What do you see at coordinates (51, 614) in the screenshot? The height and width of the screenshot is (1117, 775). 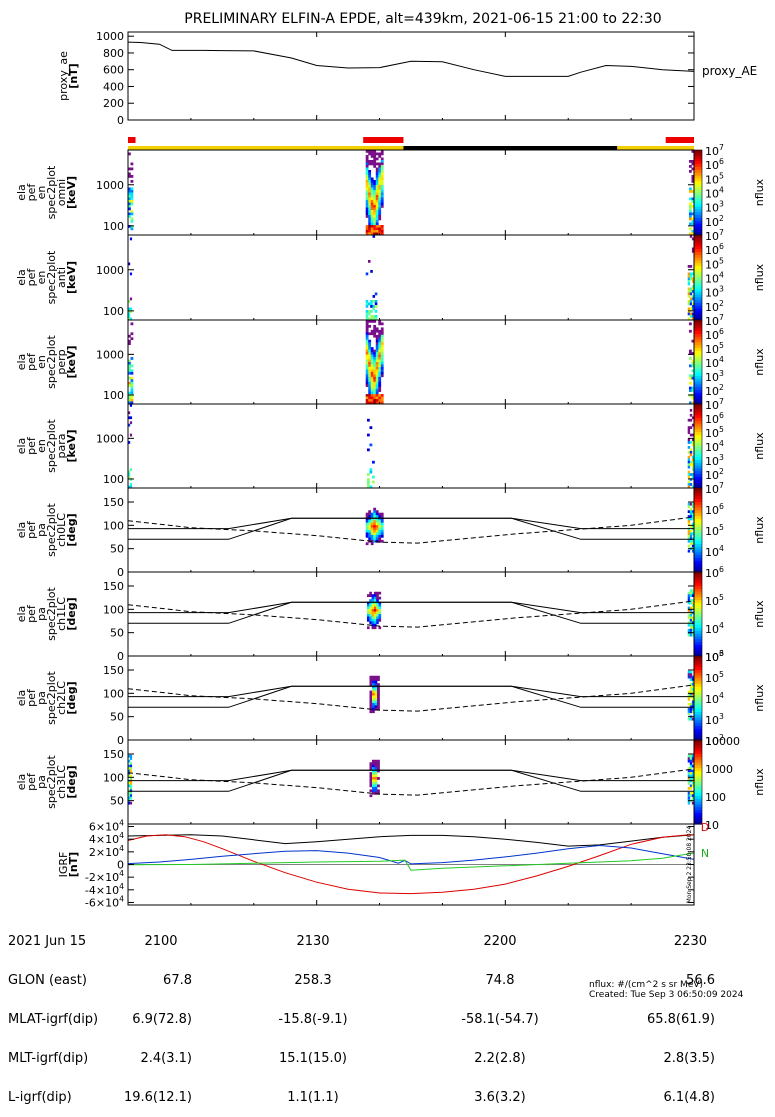 I see `y-axis-label: spec2plot` at bounding box center [51, 614].